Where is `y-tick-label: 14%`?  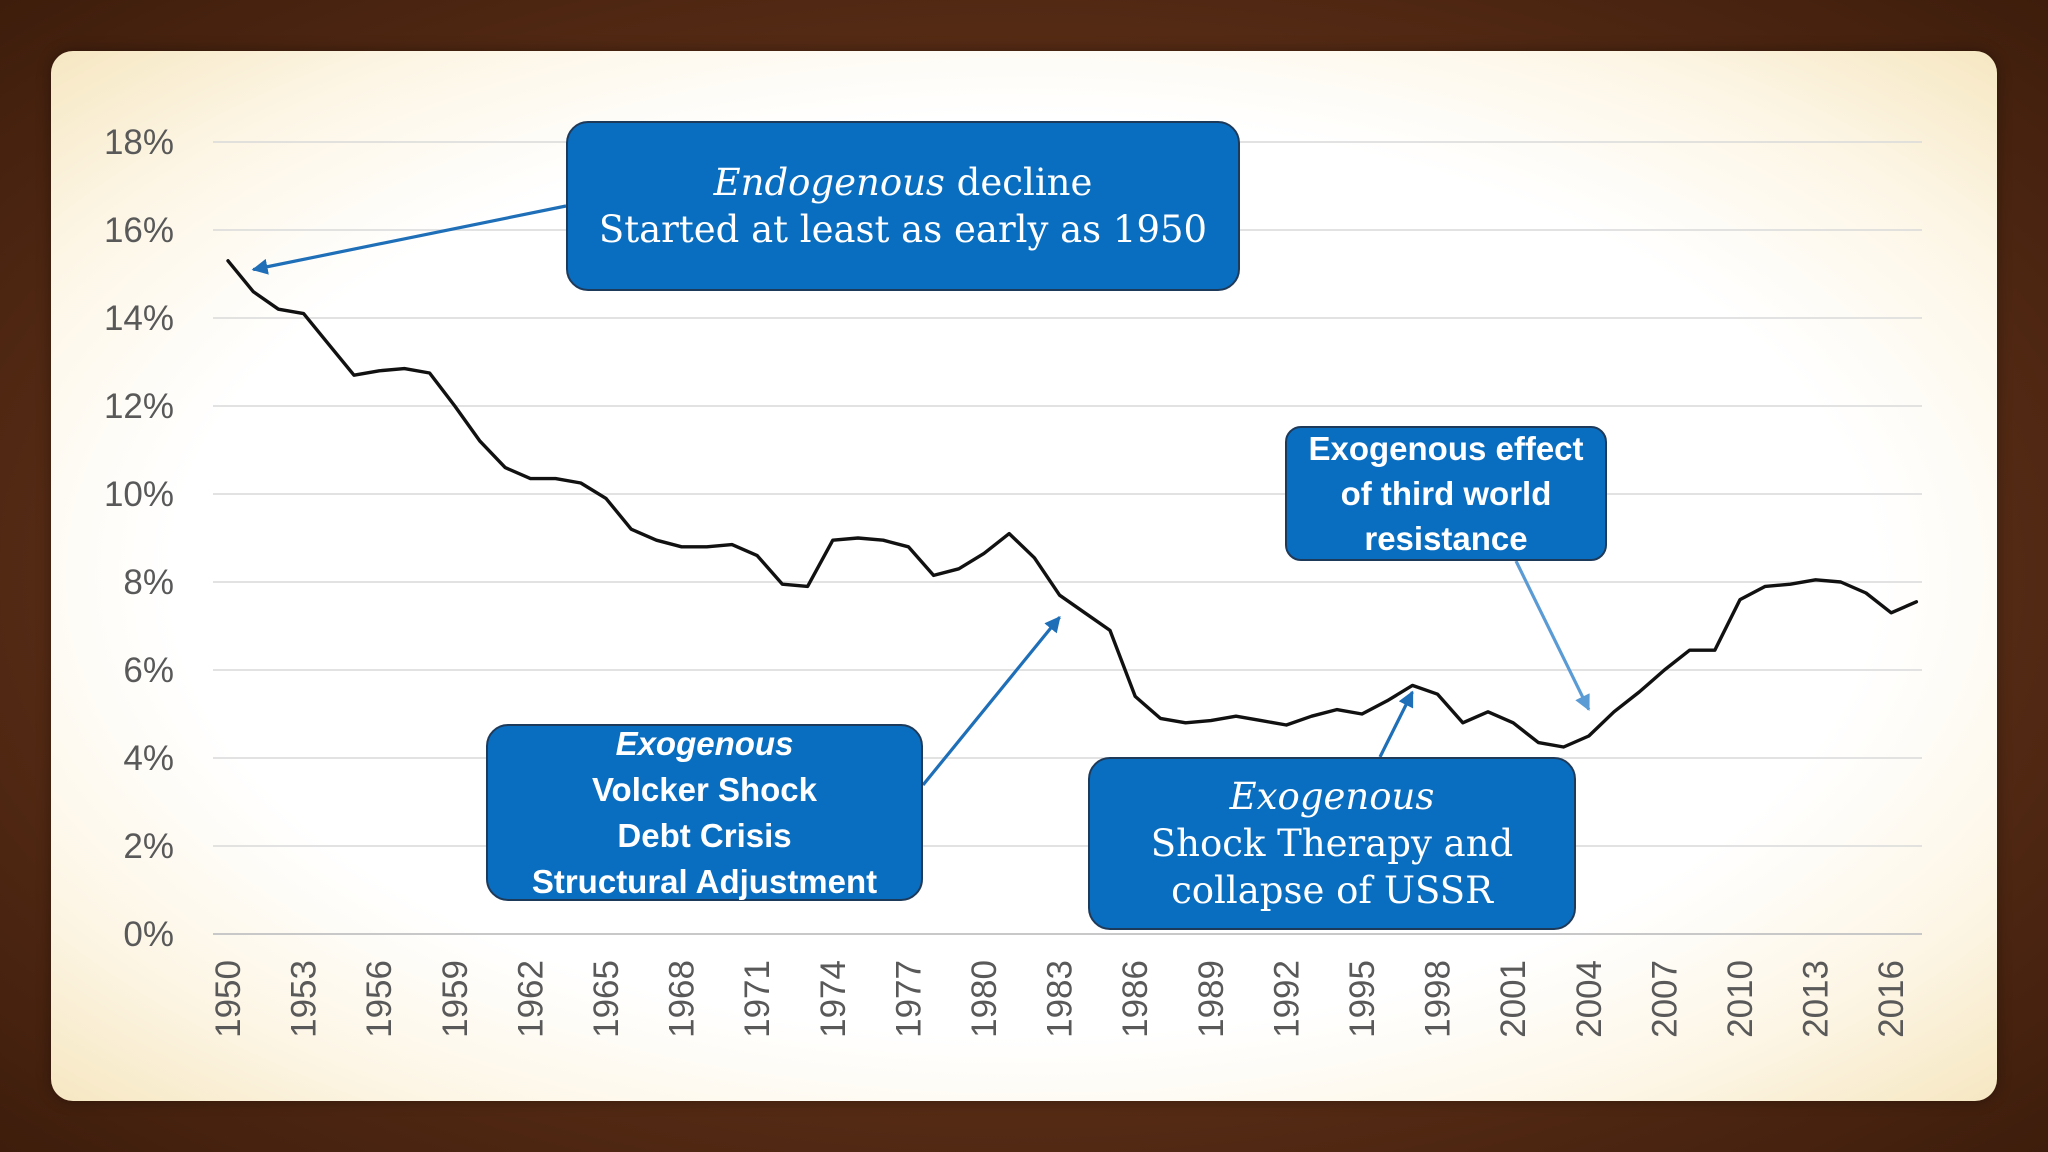 y-tick-label: 14% is located at coordinates (139, 318).